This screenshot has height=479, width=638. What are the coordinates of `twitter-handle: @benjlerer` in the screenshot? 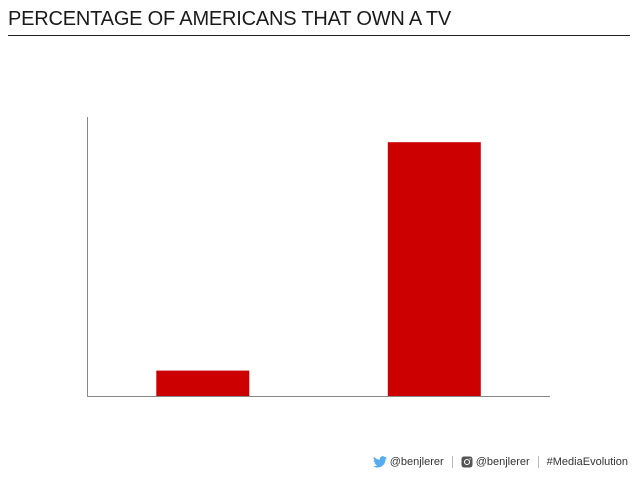 It's located at (416, 462).